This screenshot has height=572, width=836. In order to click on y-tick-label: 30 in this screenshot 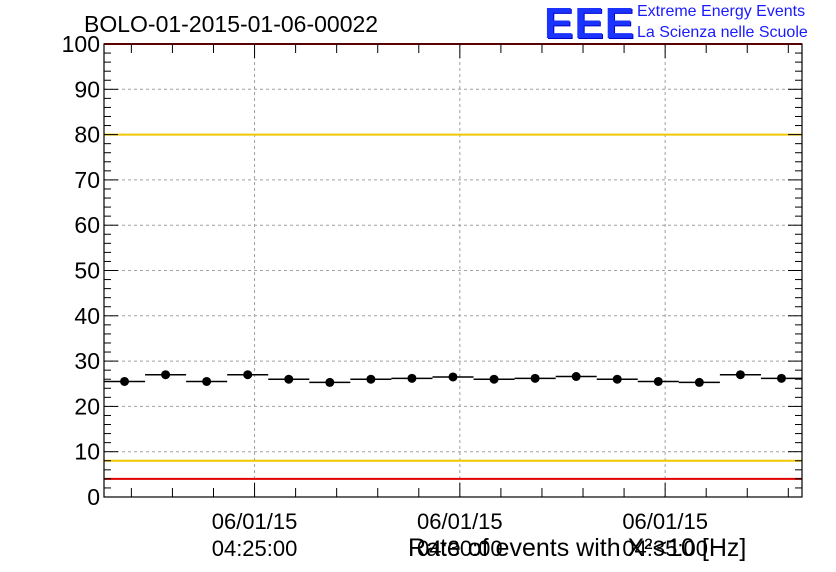, I will do `click(87, 361)`.